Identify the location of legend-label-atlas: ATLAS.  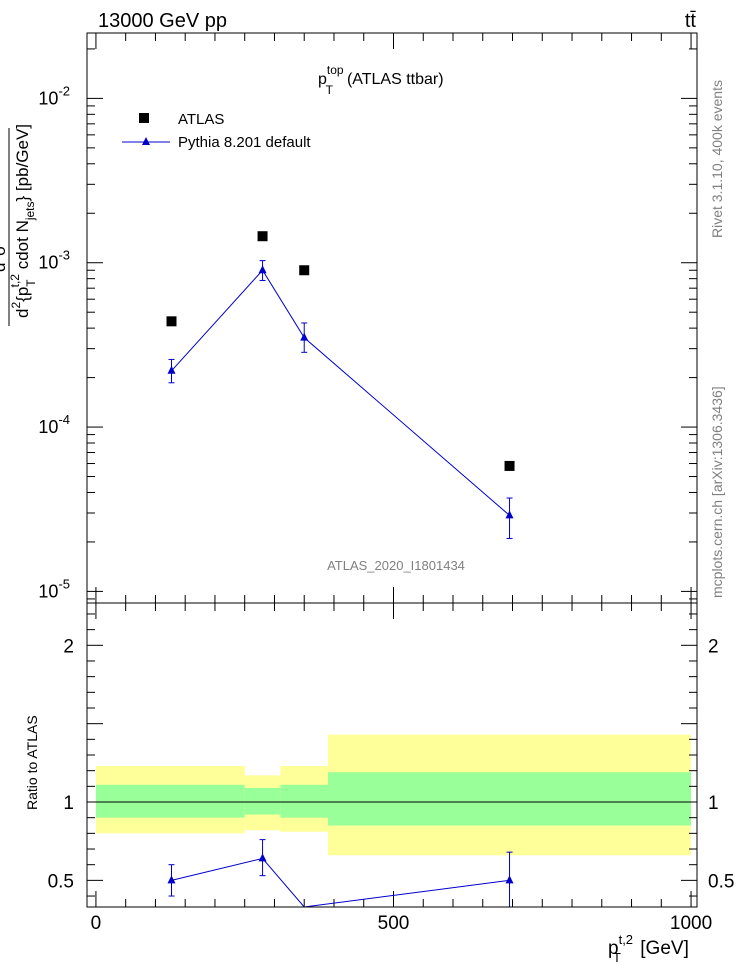
(201, 119).